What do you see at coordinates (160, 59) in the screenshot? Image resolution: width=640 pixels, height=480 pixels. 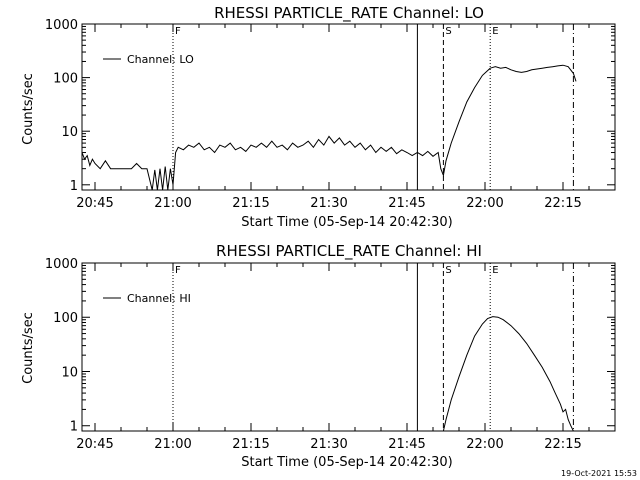 I see `legend-label: Channel: LO` at bounding box center [160, 59].